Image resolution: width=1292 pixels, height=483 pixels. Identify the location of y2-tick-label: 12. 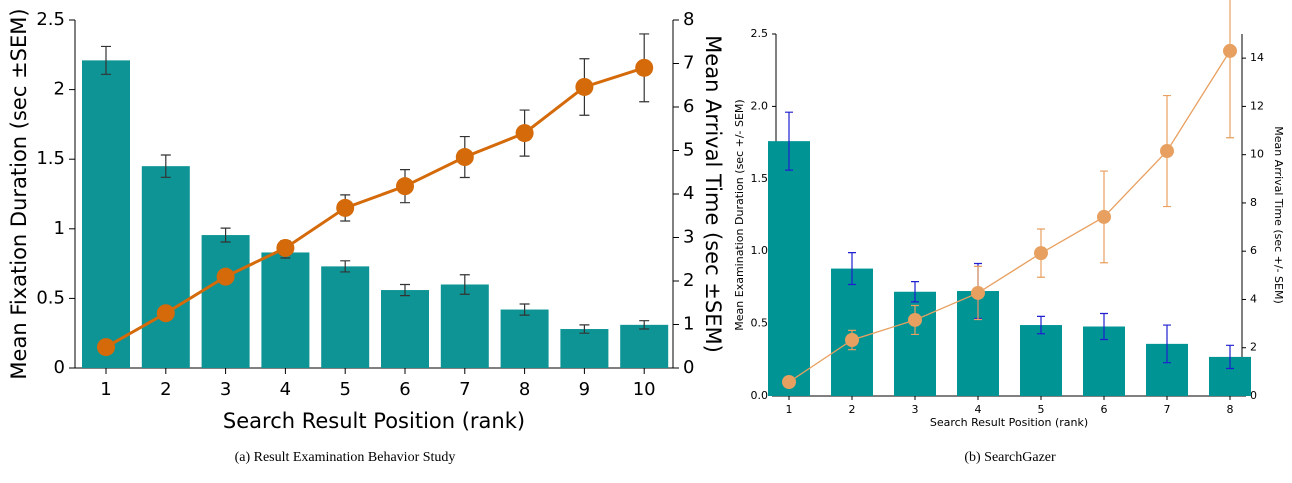
(1257, 105).